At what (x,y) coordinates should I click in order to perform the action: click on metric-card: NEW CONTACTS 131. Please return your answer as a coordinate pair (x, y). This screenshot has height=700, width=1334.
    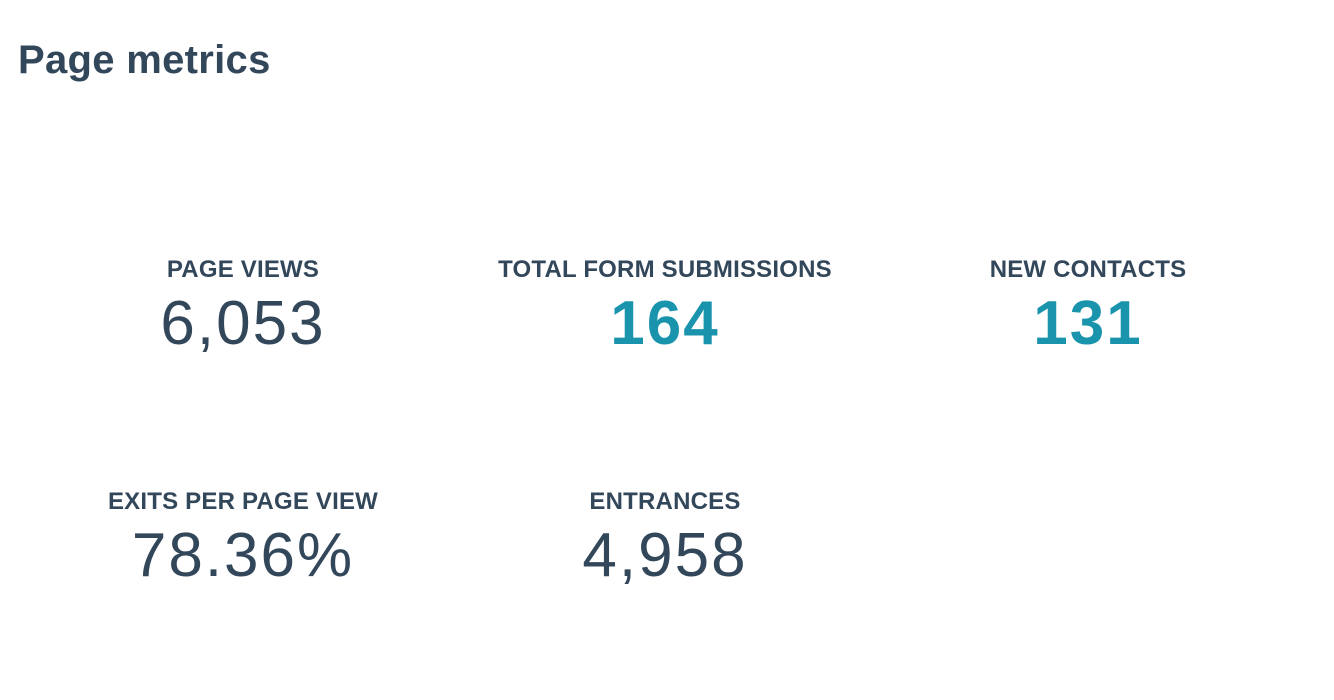
    Looking at the image, I should click on (1088, 307).